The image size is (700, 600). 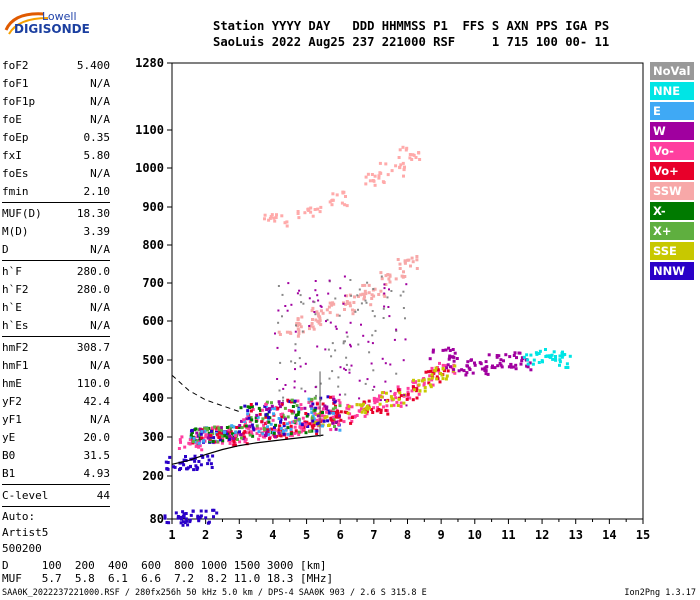 What do you see at coordinates (609, 535) in the screenshot?
I see `x-tick-label: 14` at bounding box center [609, 535].